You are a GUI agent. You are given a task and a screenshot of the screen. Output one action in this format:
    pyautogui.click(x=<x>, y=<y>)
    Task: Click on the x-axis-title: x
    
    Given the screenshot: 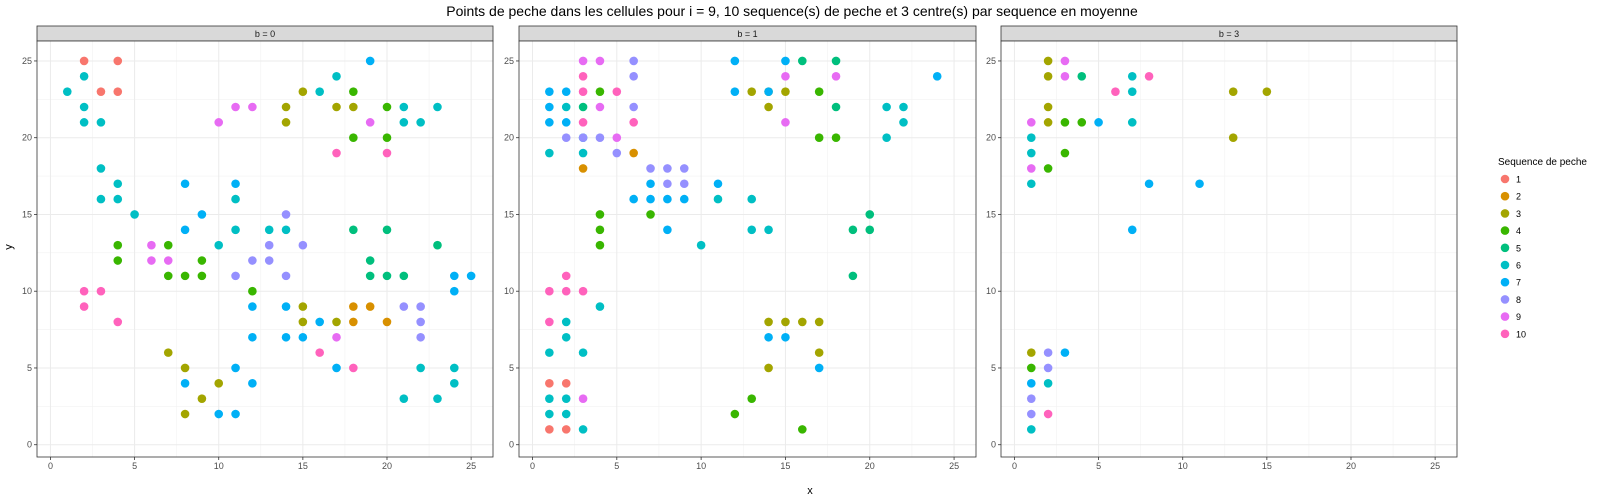 What is the action you would take?
    pyautogui.click(x=810, y=491)
    